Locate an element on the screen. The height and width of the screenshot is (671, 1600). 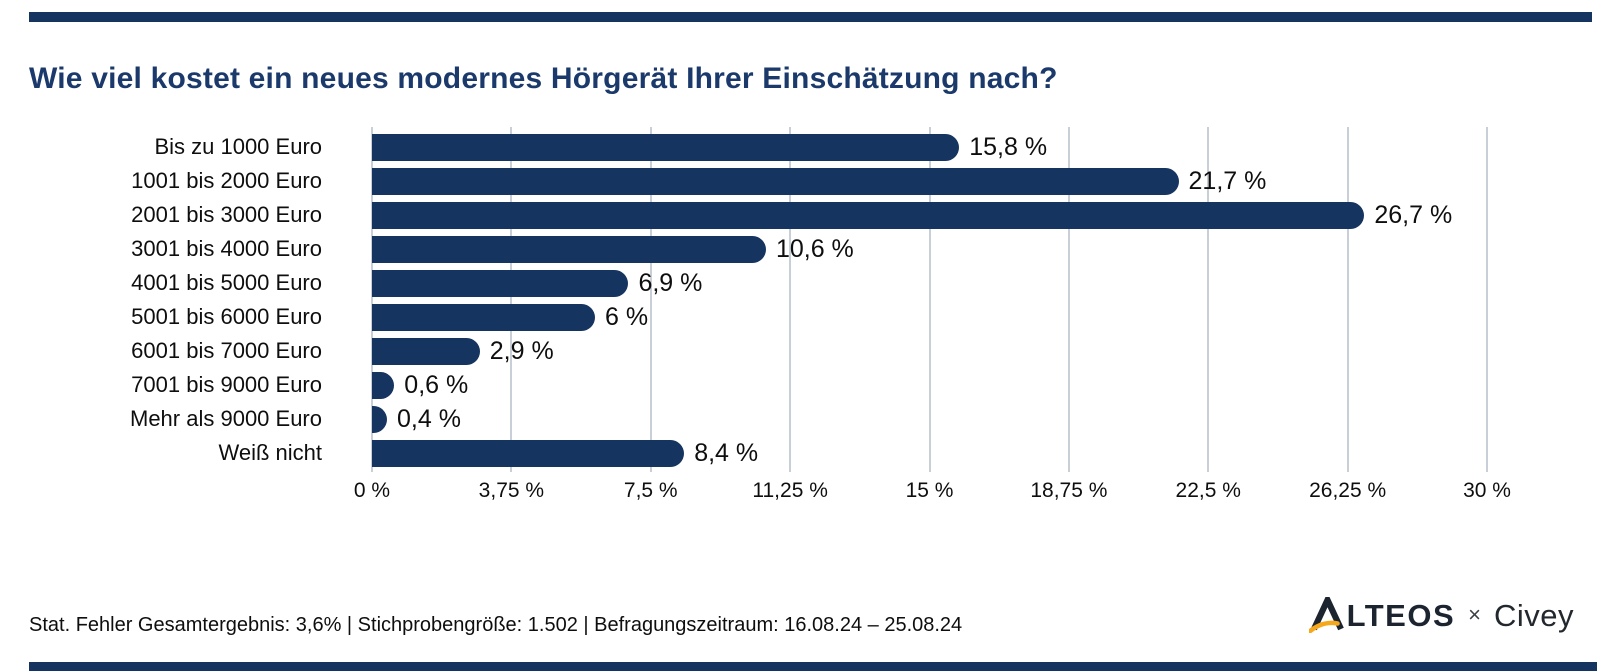
category-label: 4001 bis 5000 Euro is located at coordinates (226, 282).